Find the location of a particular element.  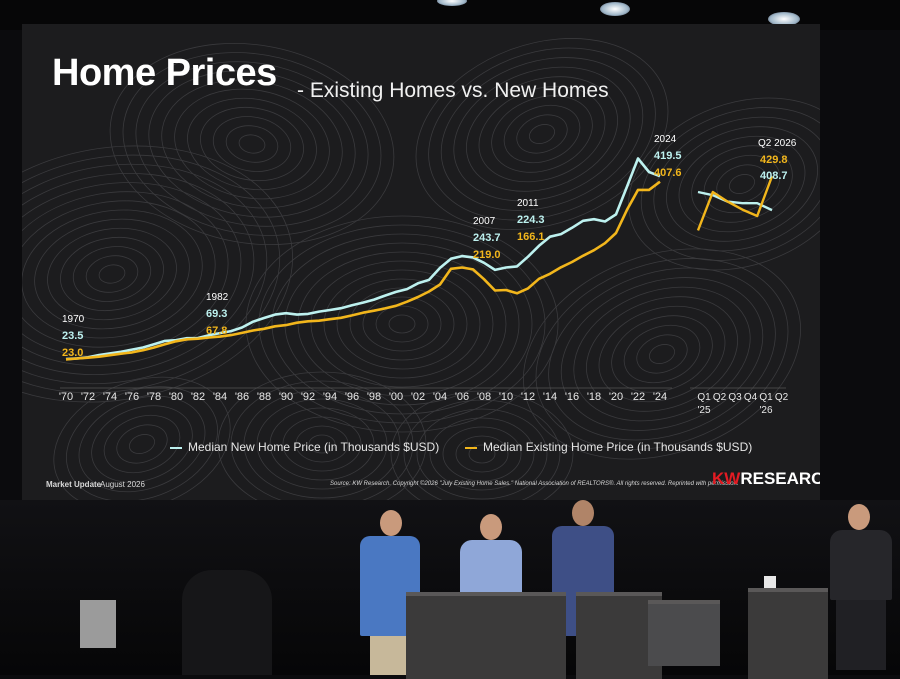

x-tick-label: '78 is located at coordinates (154, 397).